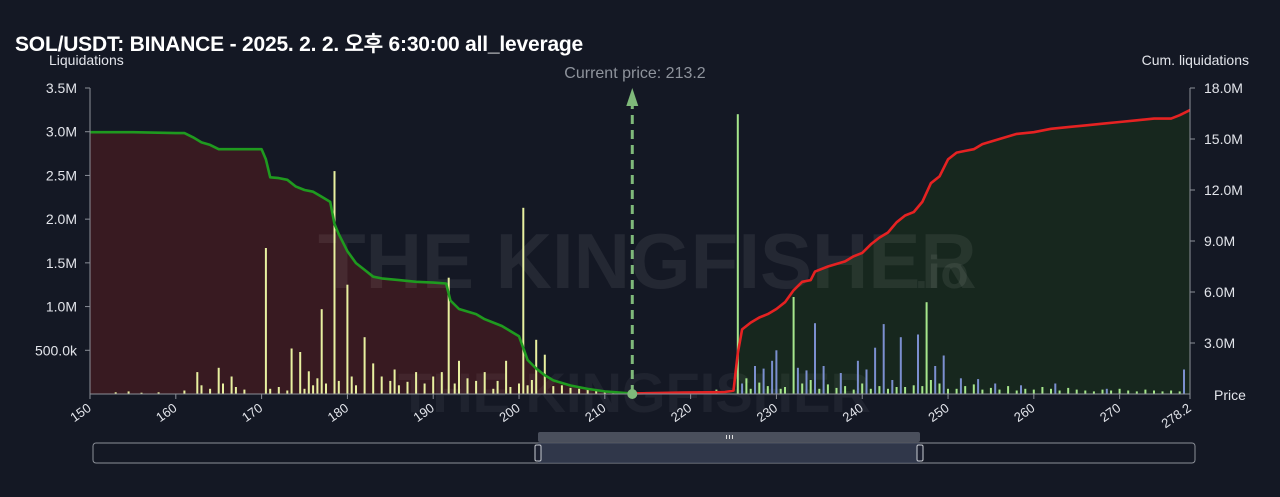 Image resolution: width=1280 pixels, height=497 pixels. Describe the element at coordinates (635, 73) in the screenshot. I see `current-price-label: Current price: 213.2` at that location.